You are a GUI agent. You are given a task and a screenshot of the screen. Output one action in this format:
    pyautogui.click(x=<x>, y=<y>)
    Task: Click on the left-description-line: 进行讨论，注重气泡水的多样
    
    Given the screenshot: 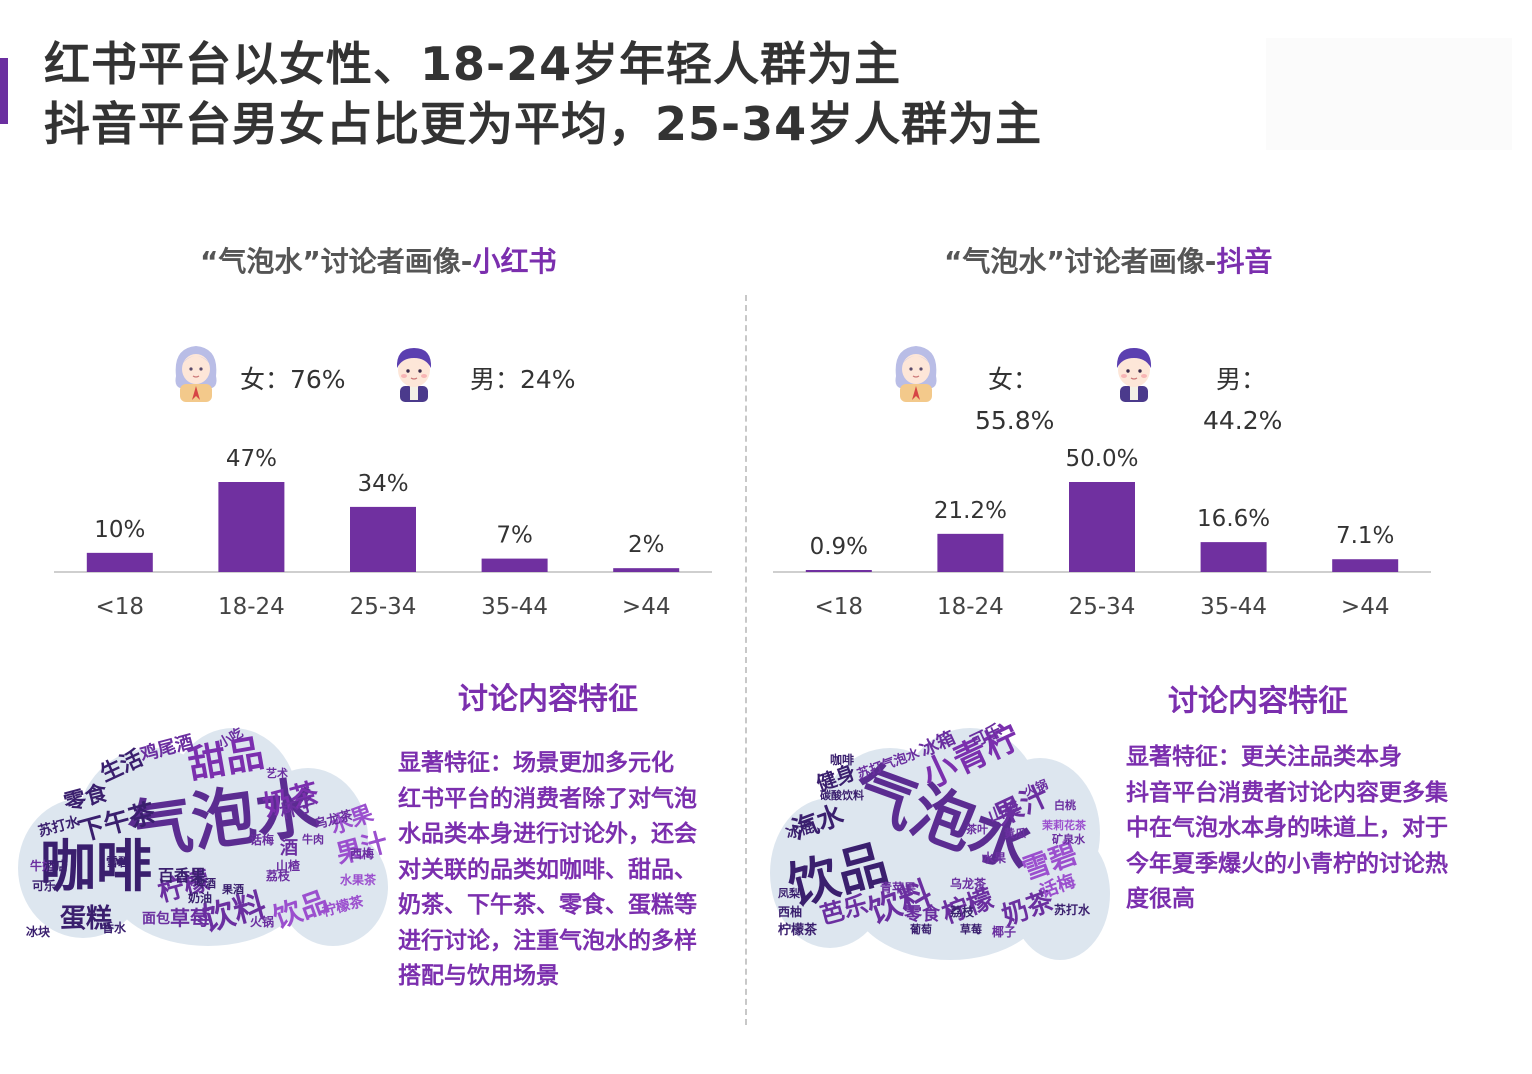 What is the action you would take?
    pyautogui.click(x=547, y=940)
    